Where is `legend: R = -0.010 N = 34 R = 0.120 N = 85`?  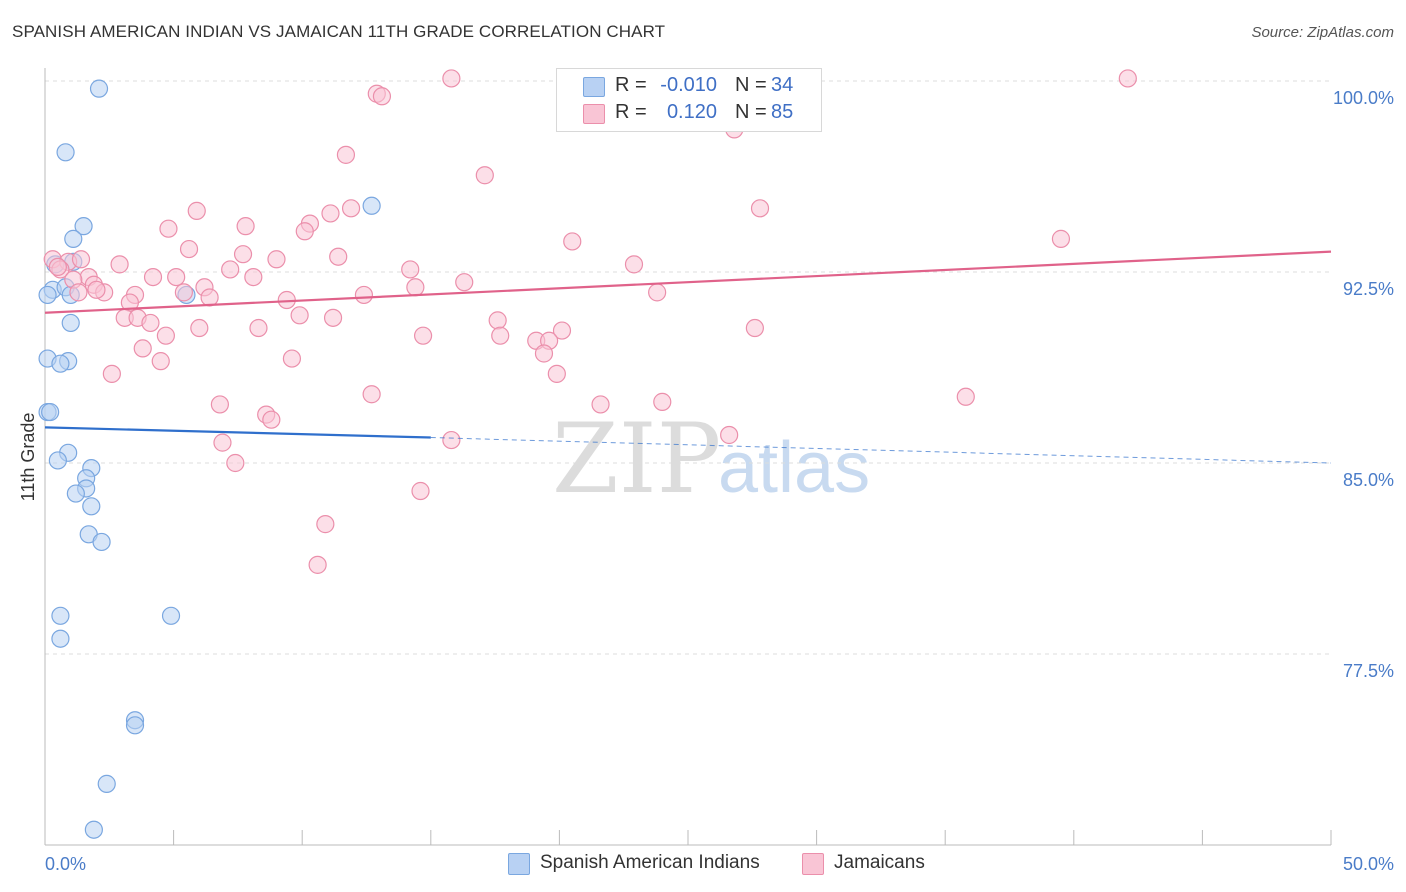 legend: R = -0.010 N = 34 R = 0.120 N = 85 is located at coordinates (689, 100).